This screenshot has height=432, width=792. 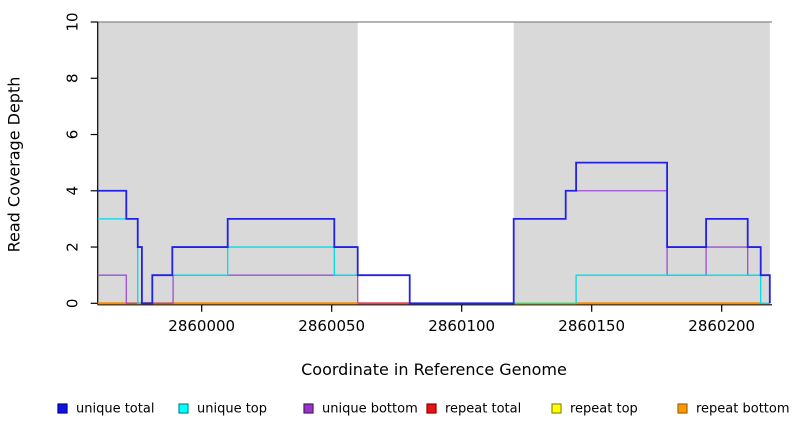 I want to click on x-tick-label: 2860100, so click(x=461, y=326).